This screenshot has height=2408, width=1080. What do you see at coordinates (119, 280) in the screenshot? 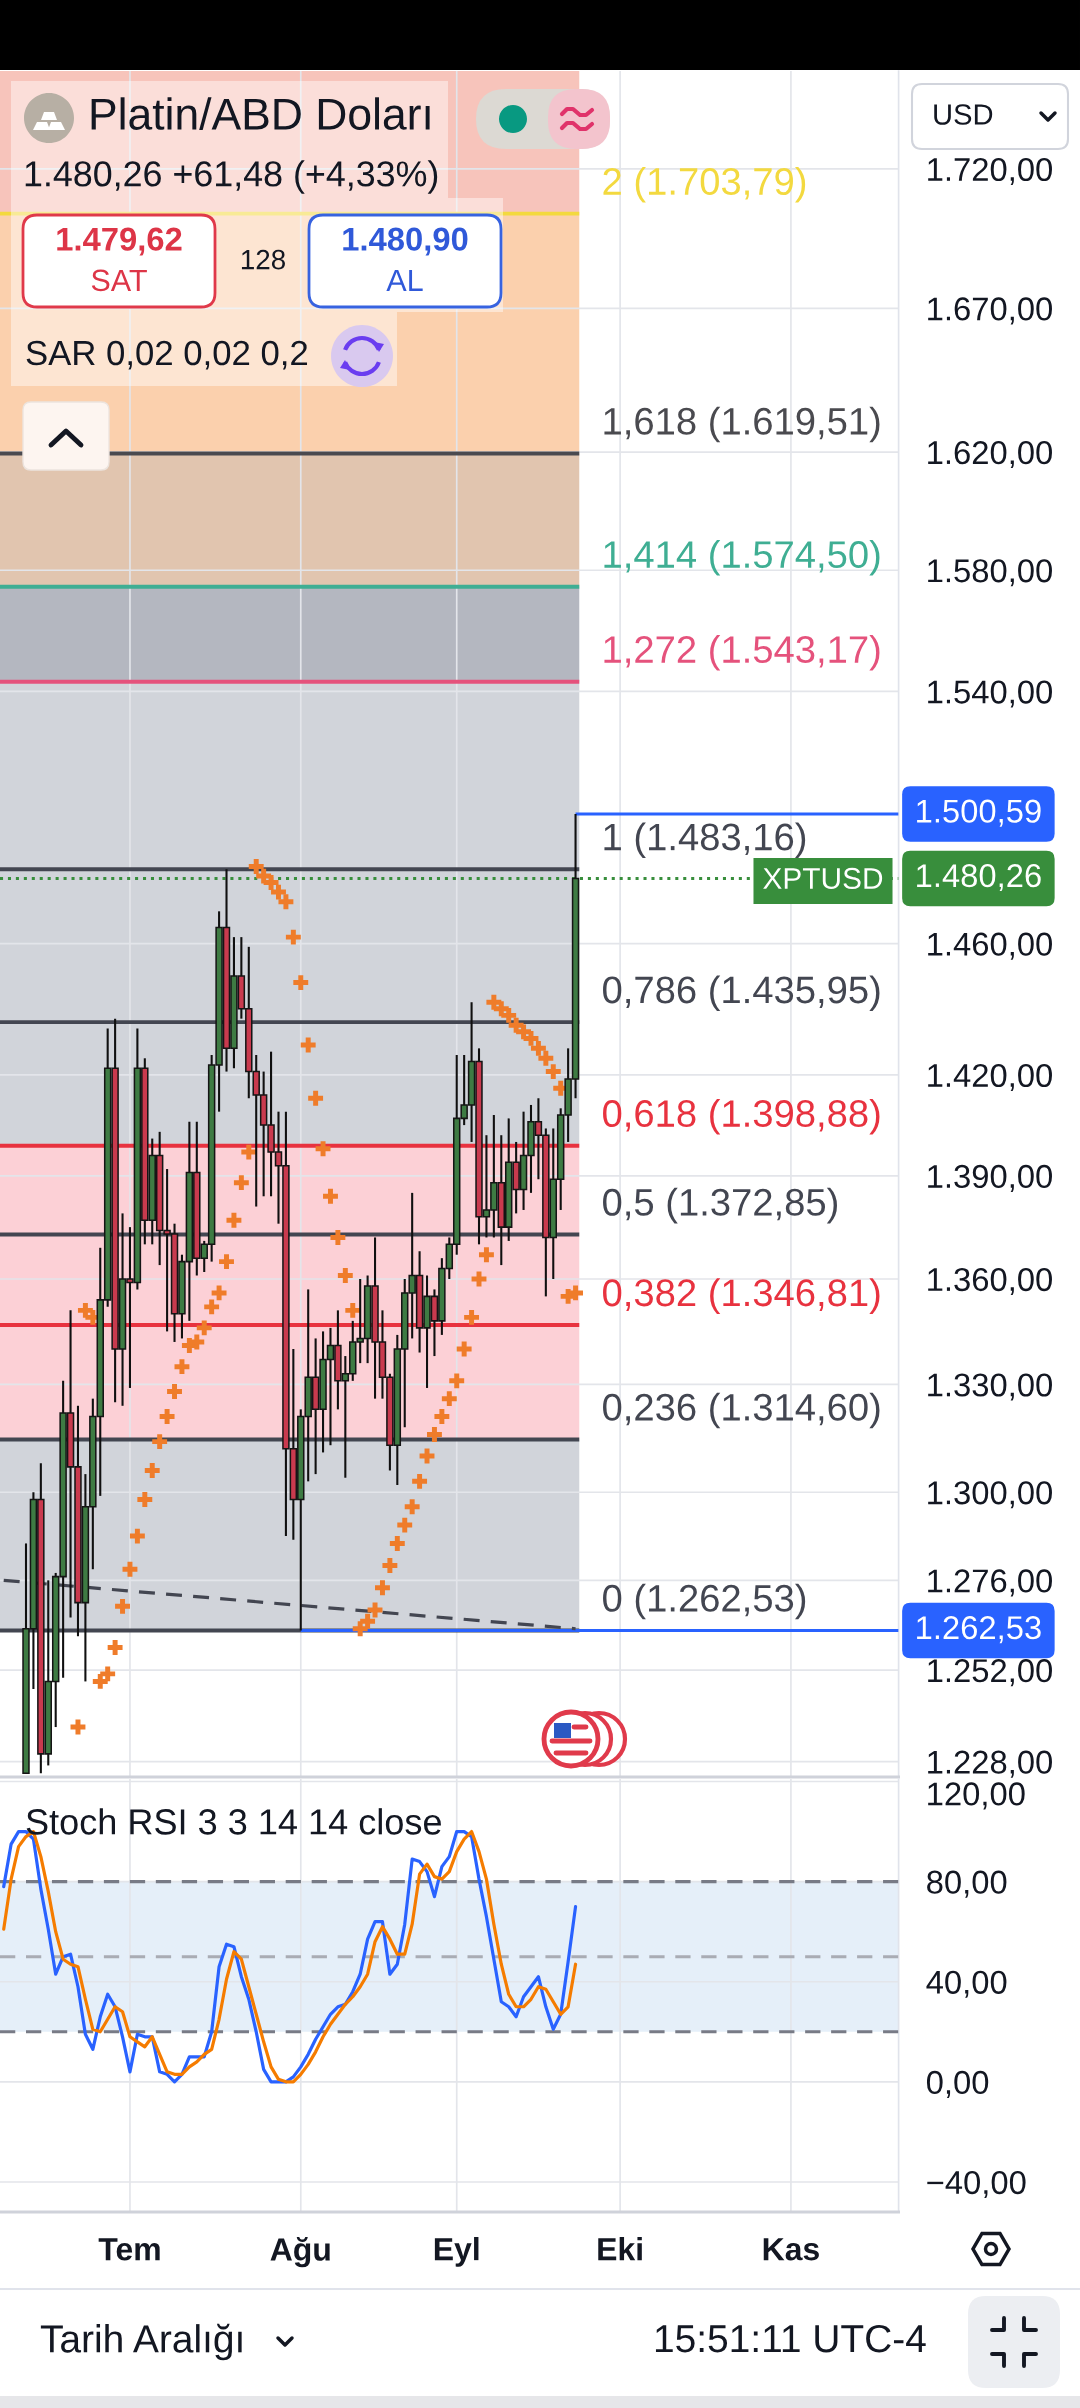
I see `annotation: SAT` at bounding box center [119, 280].